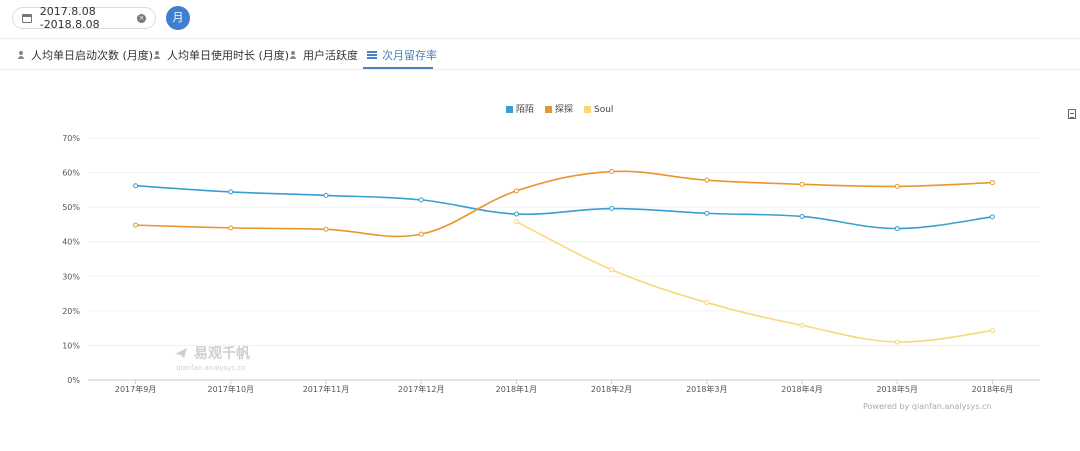  Describe the element at coordinates (71, 345) in the screenshot. I see `y-tick-label: 10%` at that location.